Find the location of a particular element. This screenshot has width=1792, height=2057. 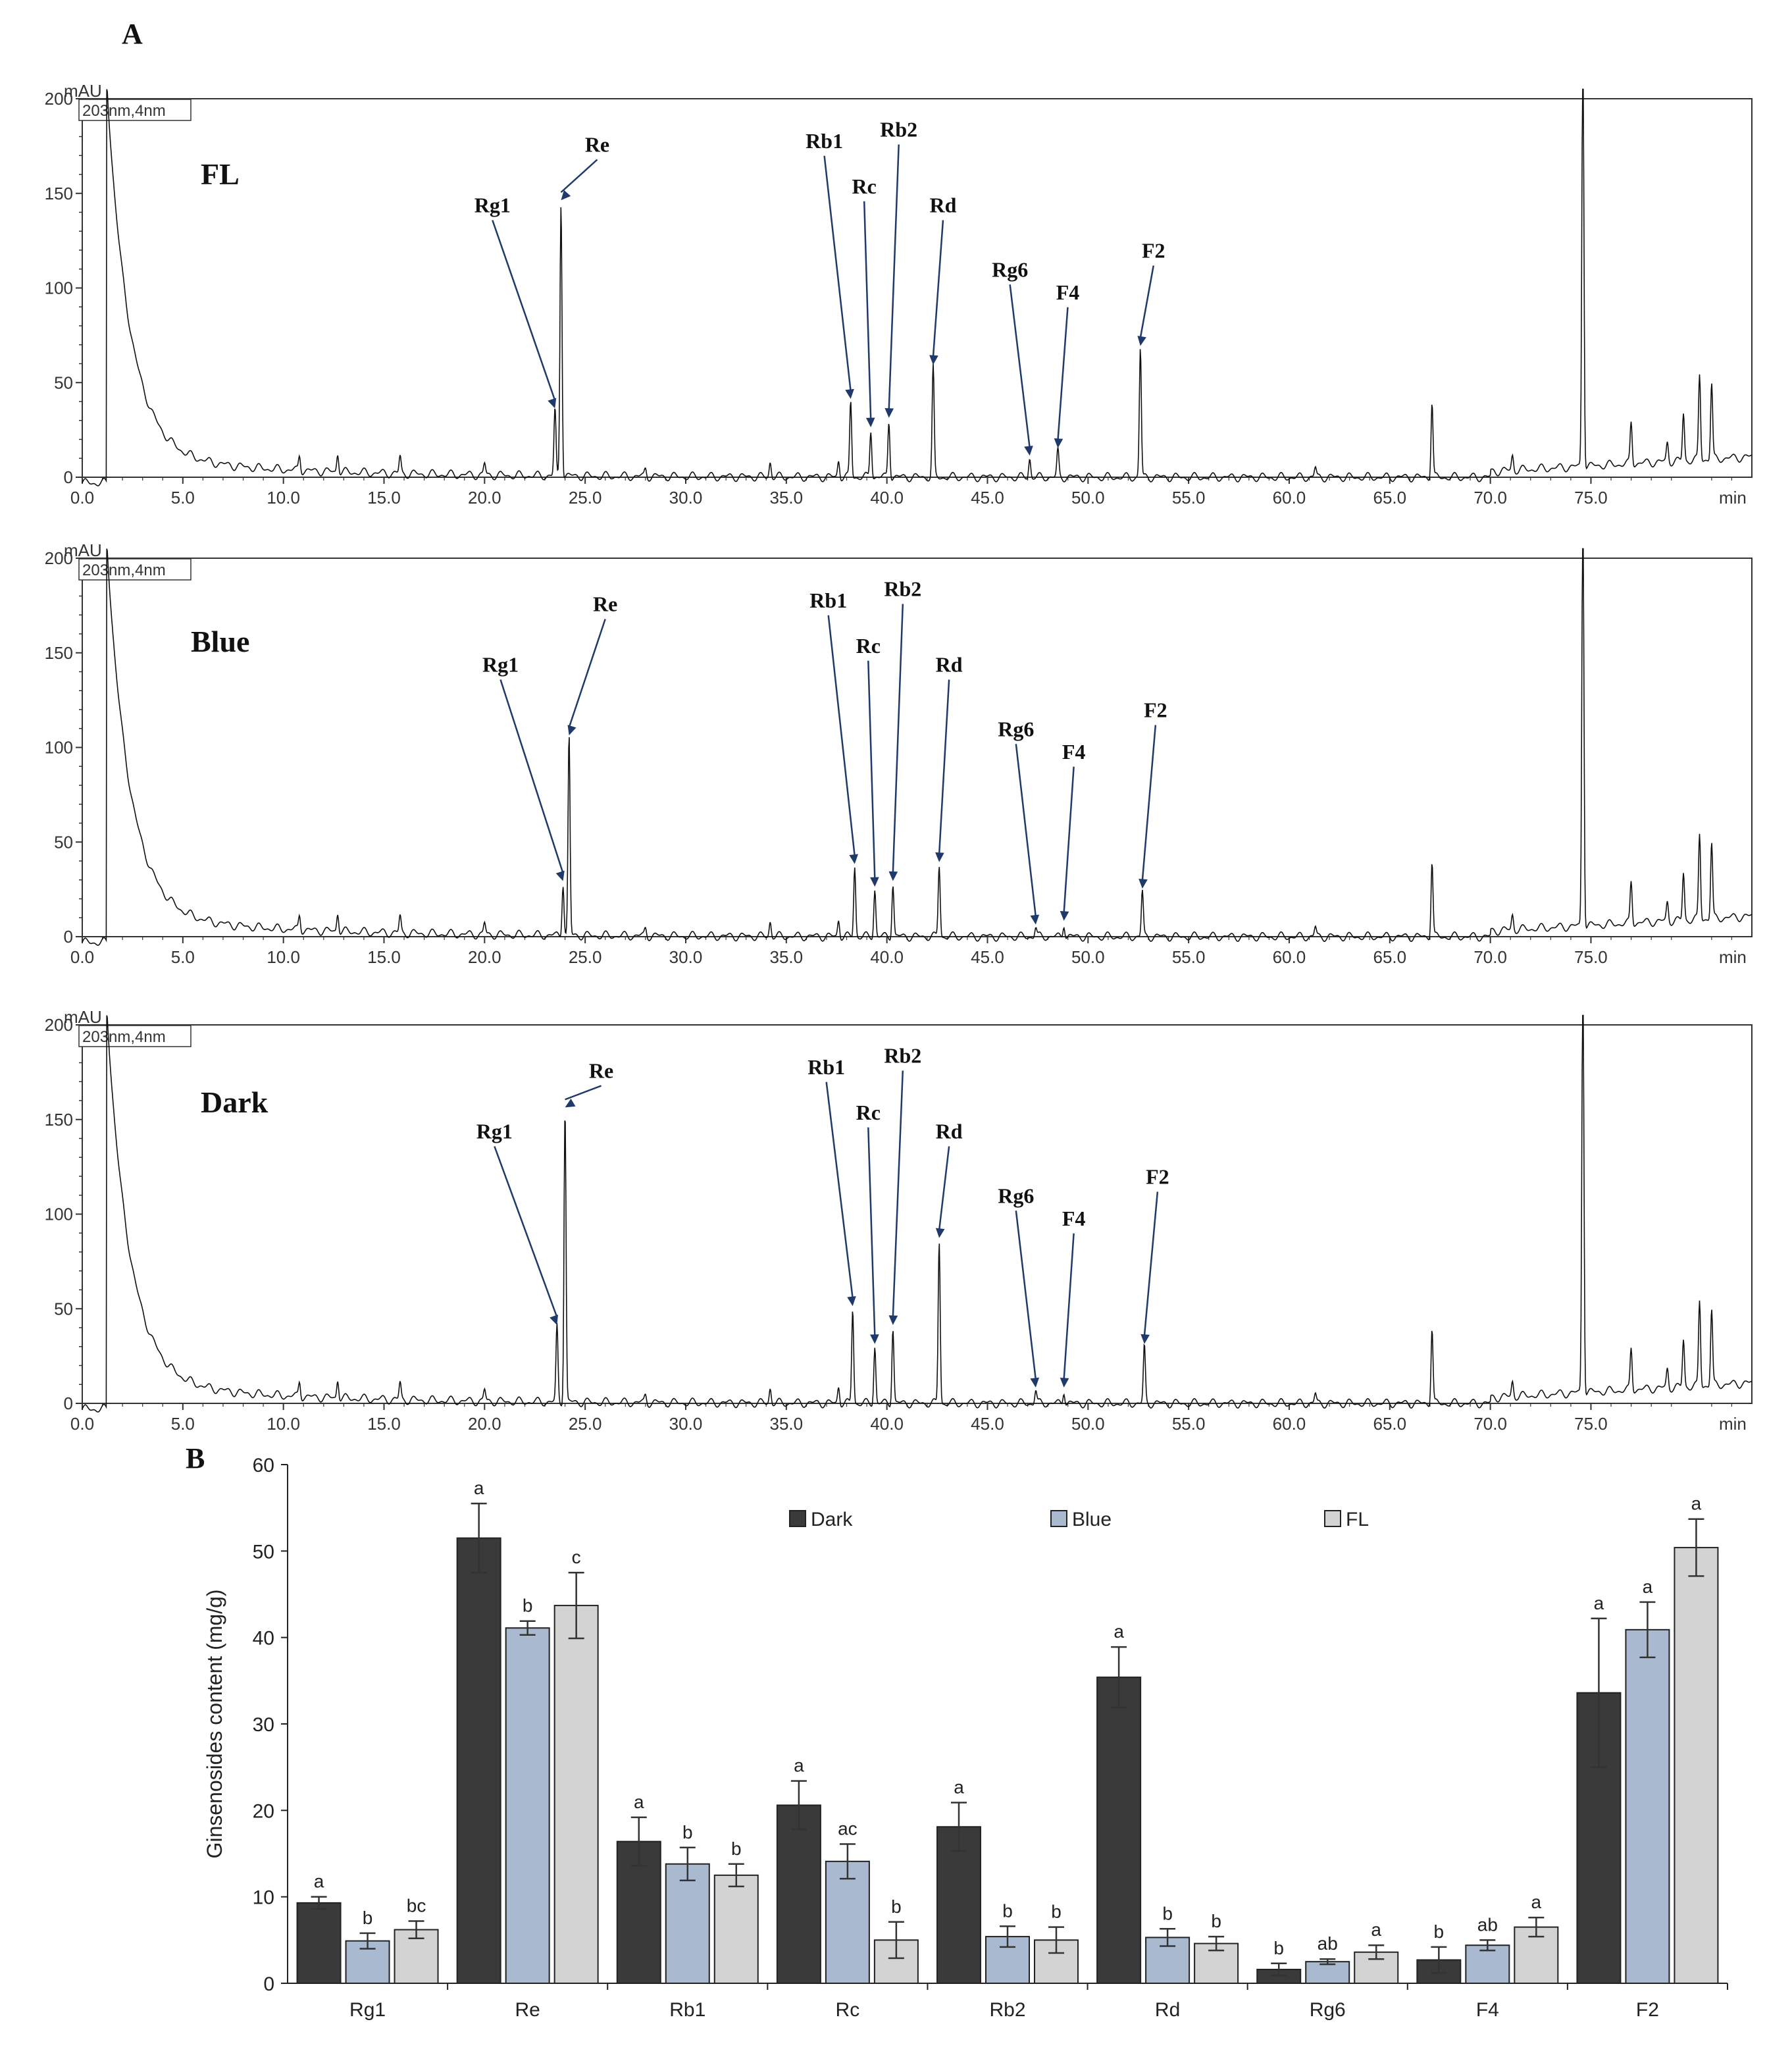

x-tick-label: 45.0 is located at coordinates (987, 498).